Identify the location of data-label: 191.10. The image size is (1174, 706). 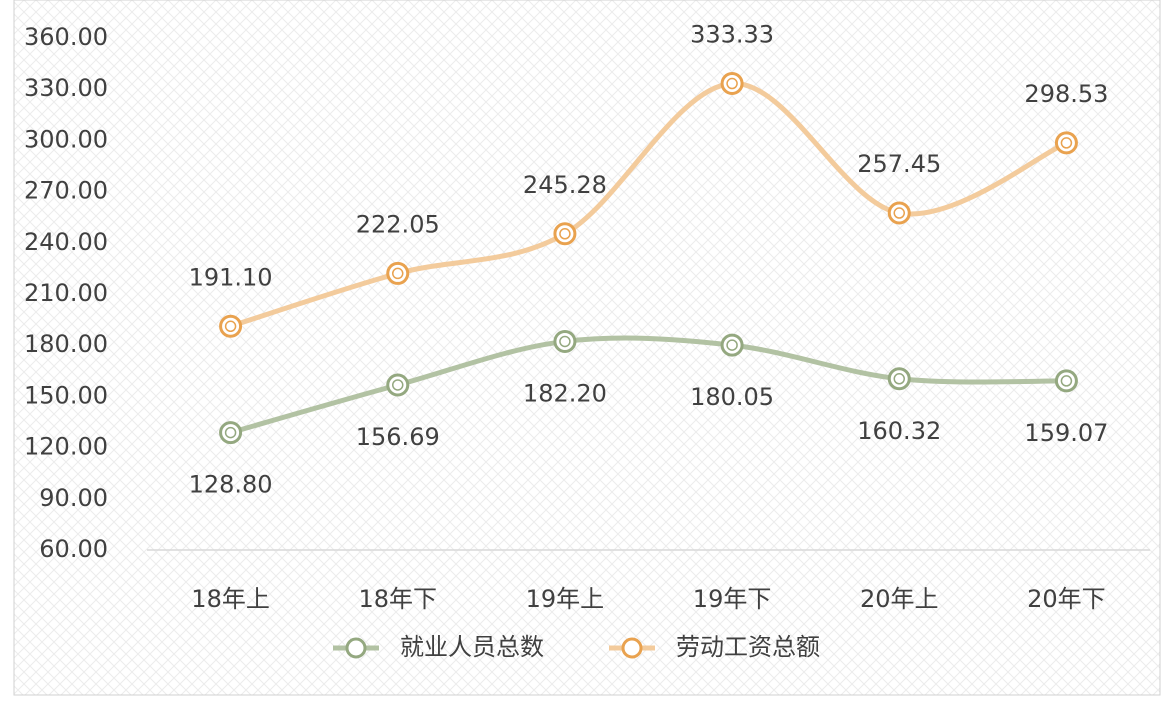
(231, 277).